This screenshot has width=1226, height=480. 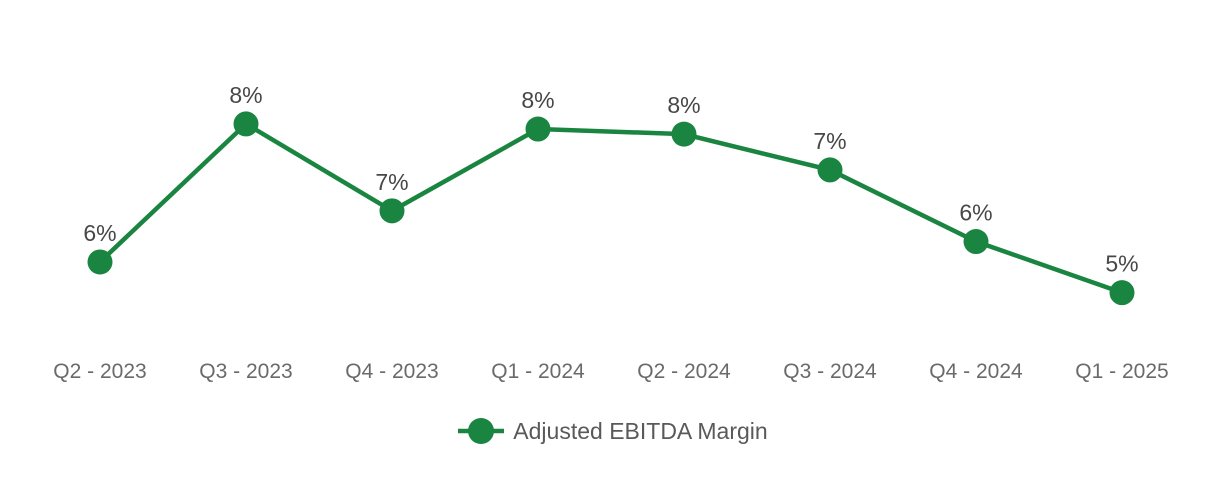 I want to click on x-axis-label: Q1 - 2025, so click(x=1121, y=371).